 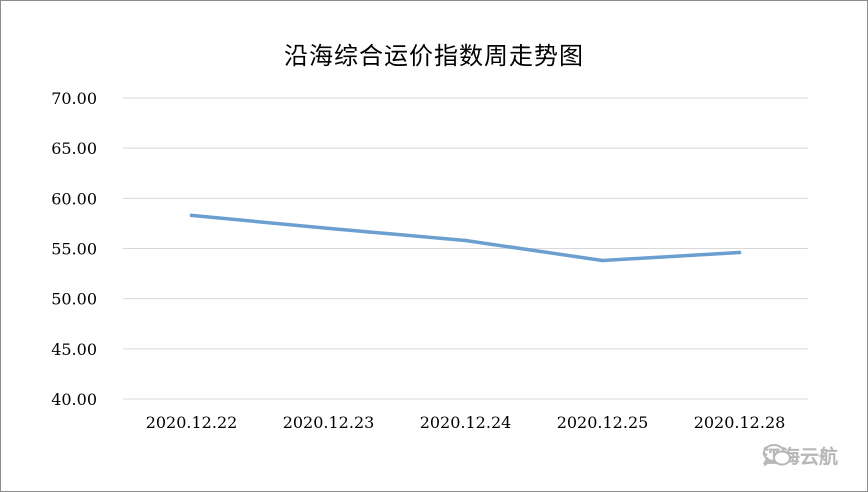 I want to click on y-tick-label: 40.00, so click(x=74, y=399).